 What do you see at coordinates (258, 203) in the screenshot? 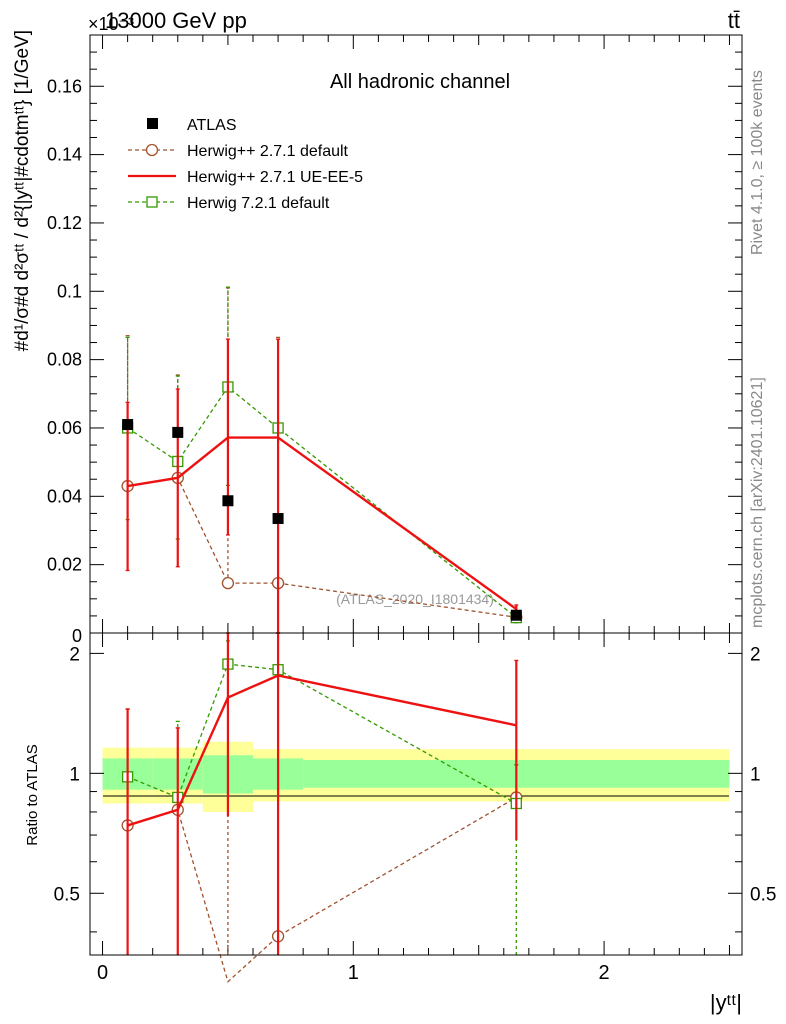
I see `legend-herwig721-default-label: Herwig 7.2.1 default` at bounding box center [258, 203].